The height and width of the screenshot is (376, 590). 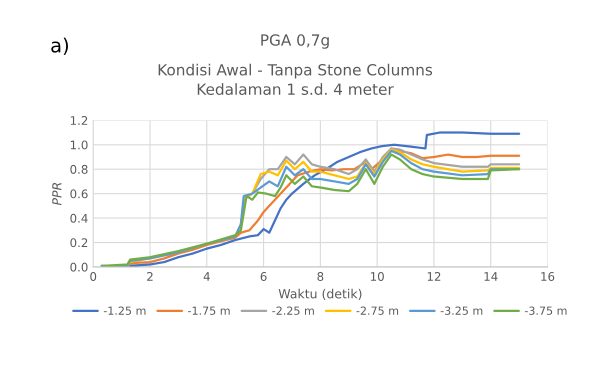 I want to click on legend-label: -2.75 m, so click(x=377, y=310).